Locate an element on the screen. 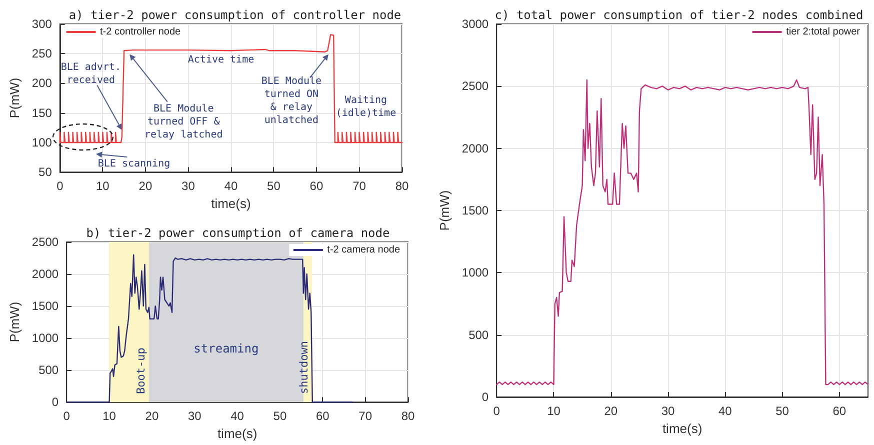 This screenshot has height=445, width=874. annotation: BLE Module turned ON & relay unlatched is located at coordinates (291, 101).